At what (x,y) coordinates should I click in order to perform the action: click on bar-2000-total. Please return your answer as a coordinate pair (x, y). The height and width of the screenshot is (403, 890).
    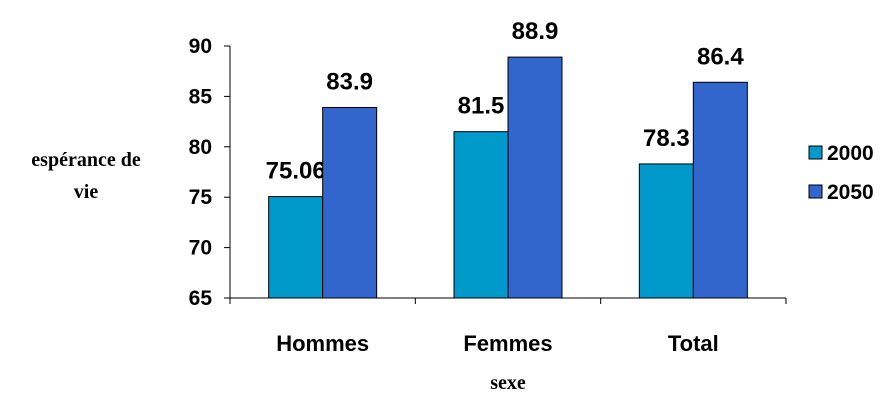
    Looking at the image, I should click on (666, 231).